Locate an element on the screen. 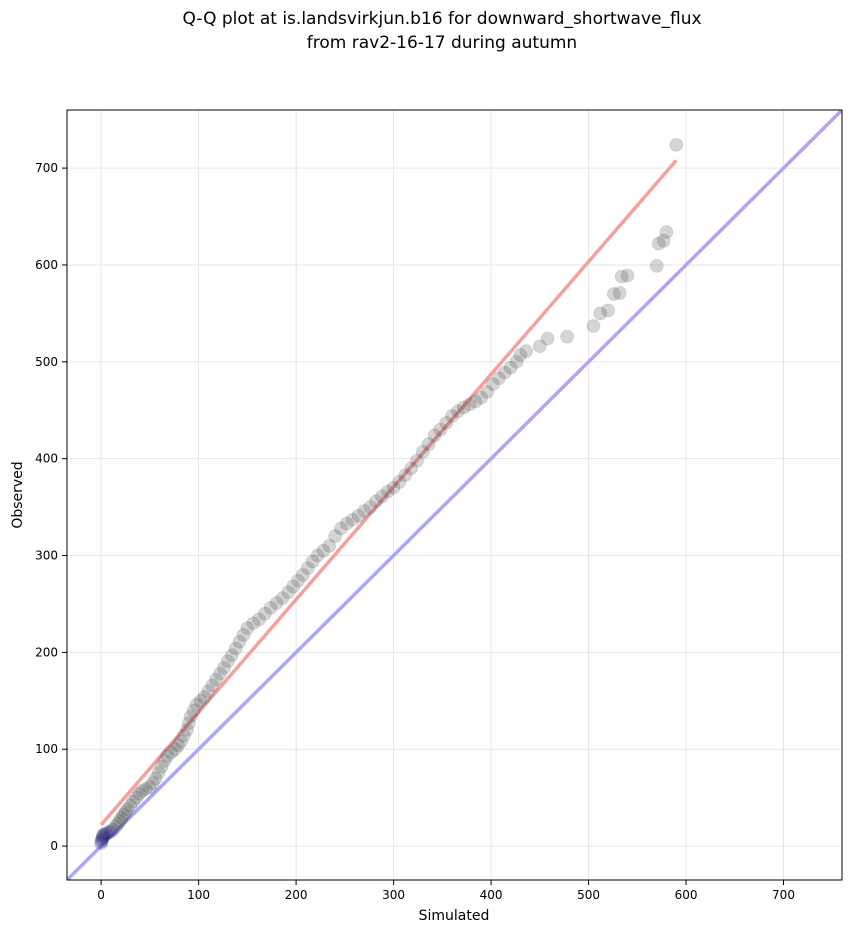 Image resolution: width=851 pixels, height=934 pixels. chart-title-line-2: from rav2-16-17 during autumn is located at coordinates (442, 43).